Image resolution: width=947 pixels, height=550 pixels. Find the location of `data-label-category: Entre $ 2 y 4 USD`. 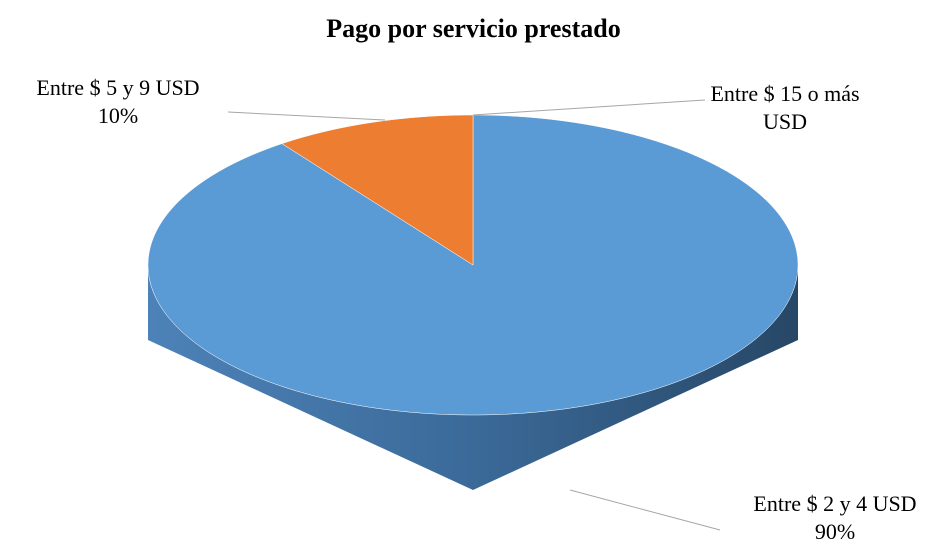

data-label-category: Entre $ 2 y 4 USD is located at coordinates (835, 503).